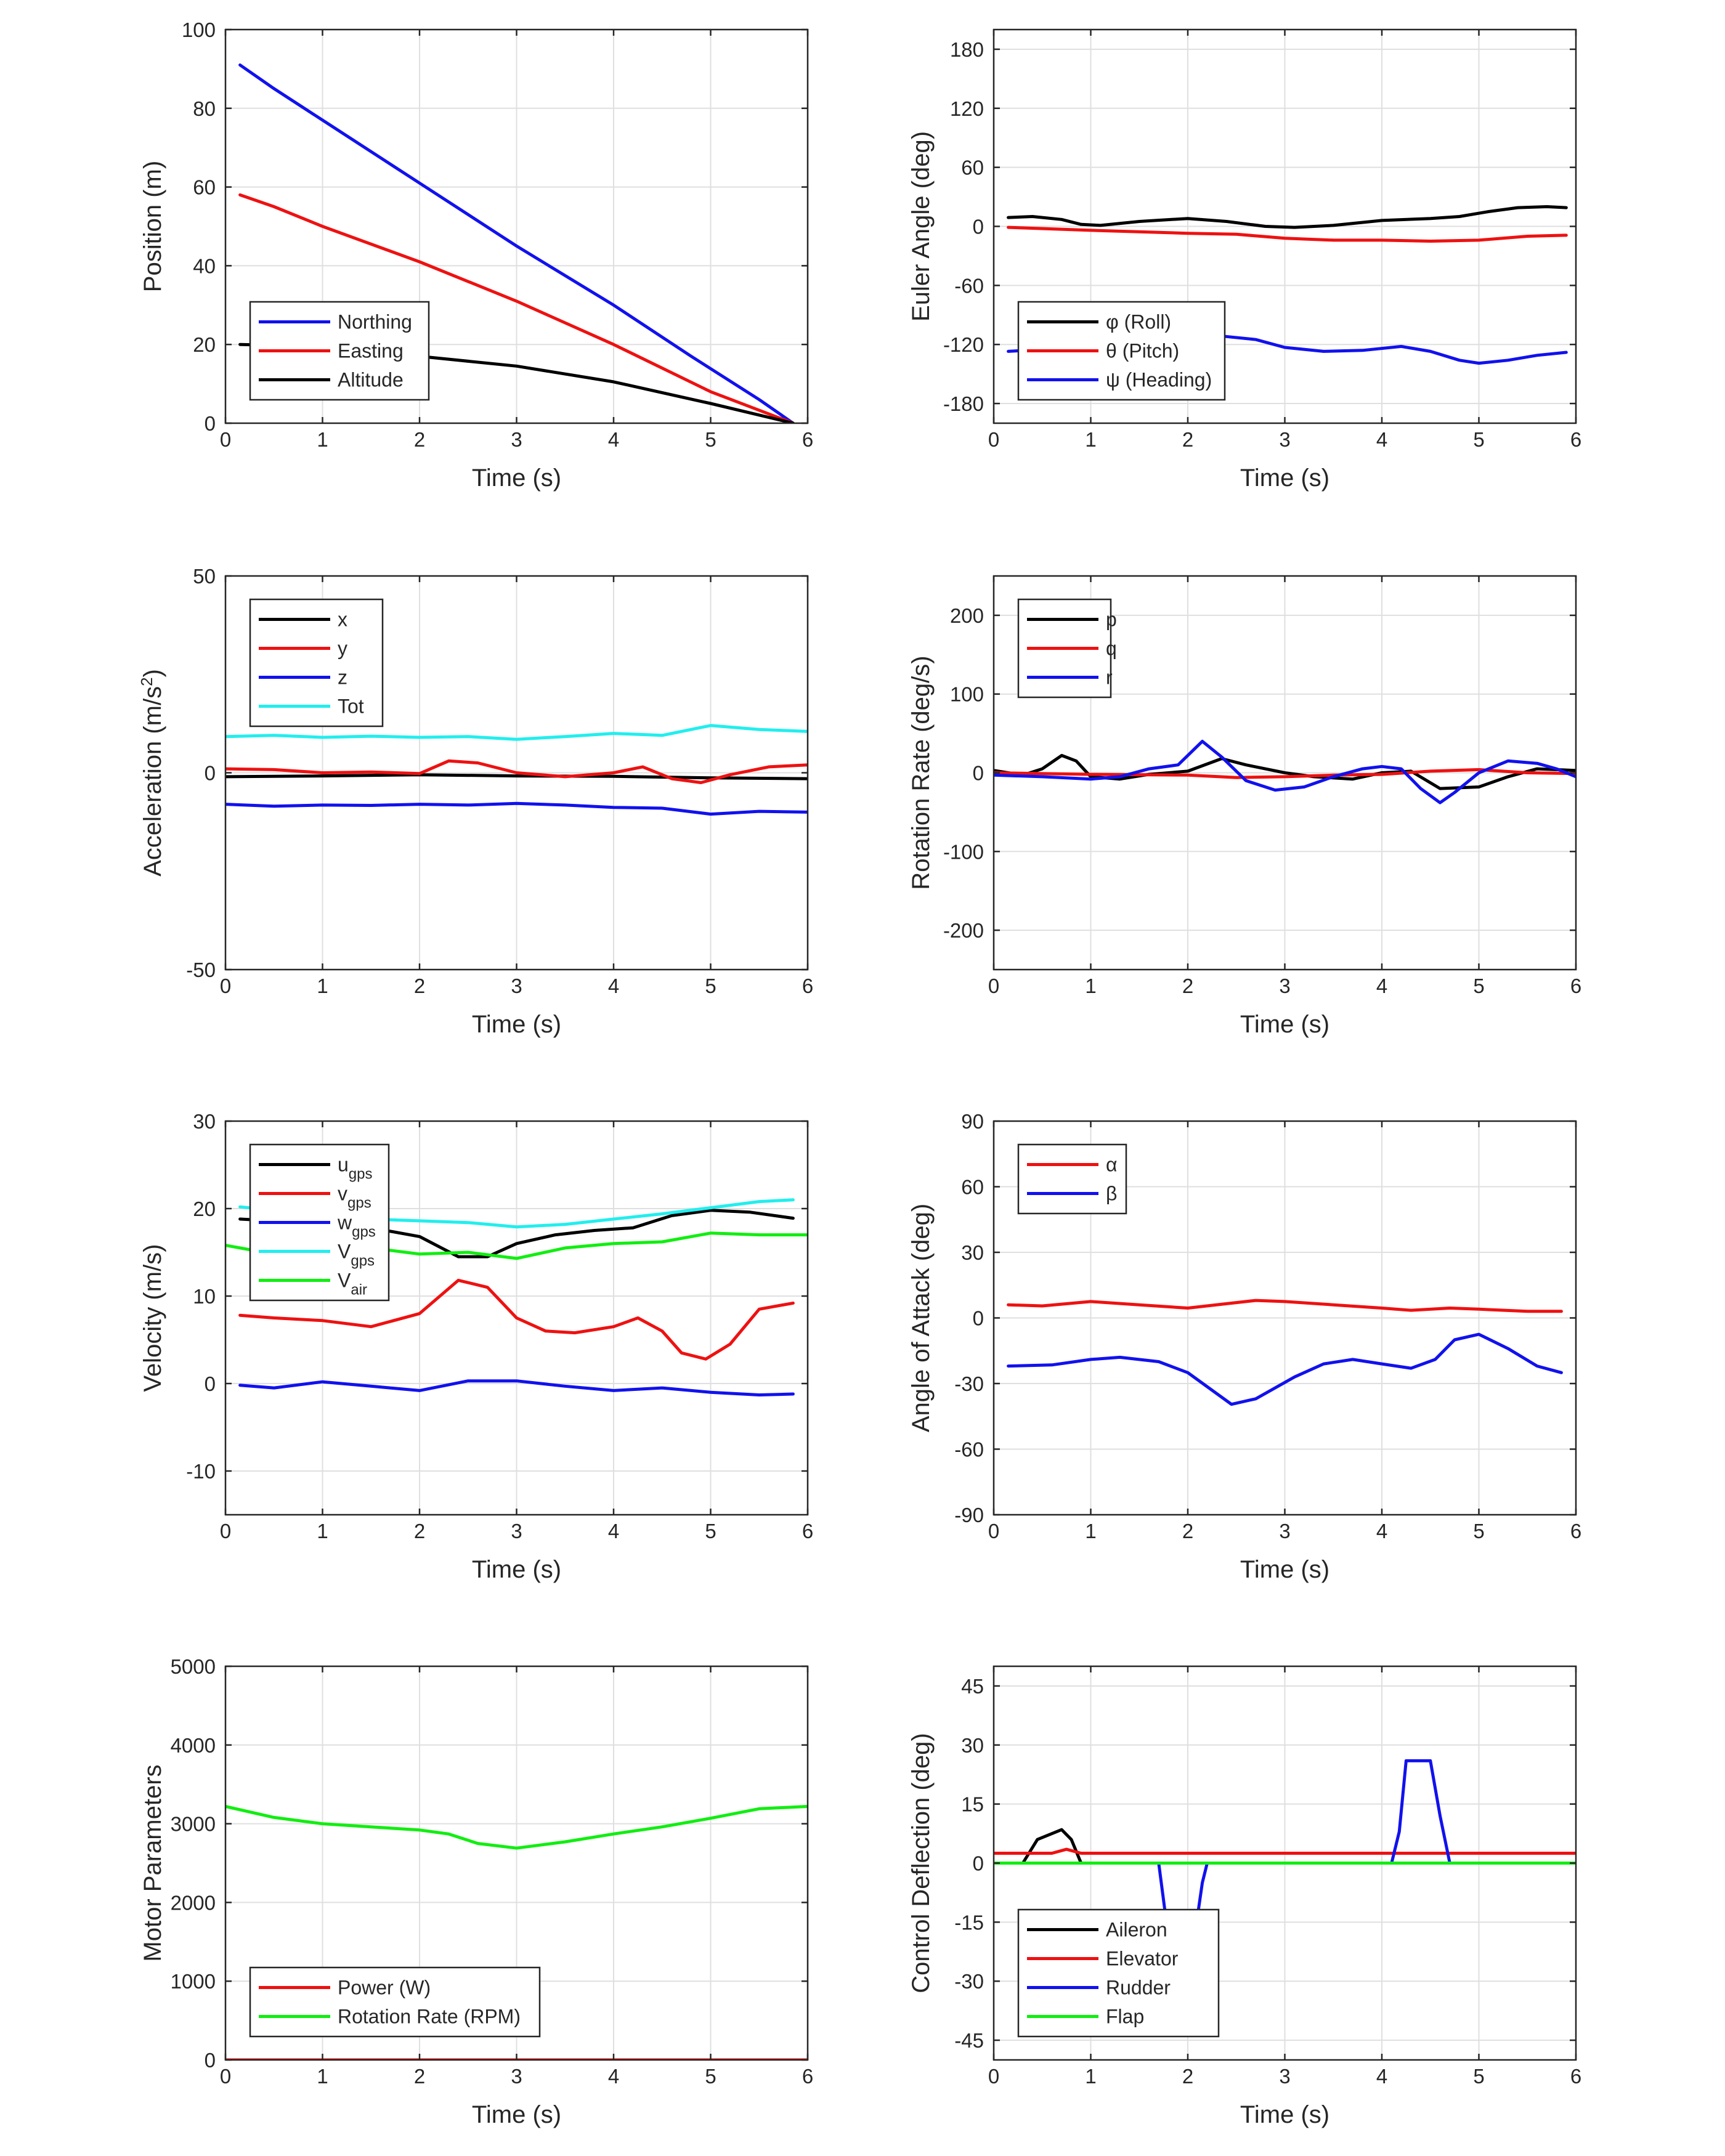 The height and width of the screenshot is (2156, 1725). I want to click on legend-label-altitude: Altitude, so click(371, 380).